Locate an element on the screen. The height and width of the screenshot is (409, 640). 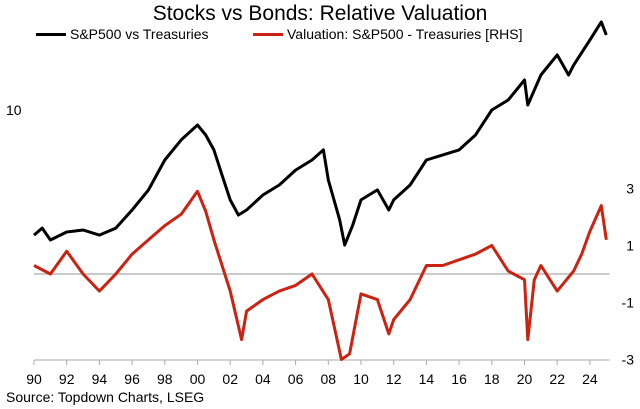
legend-item-black: S&P500 vs Treasuries is located at coordinates (122, 34).